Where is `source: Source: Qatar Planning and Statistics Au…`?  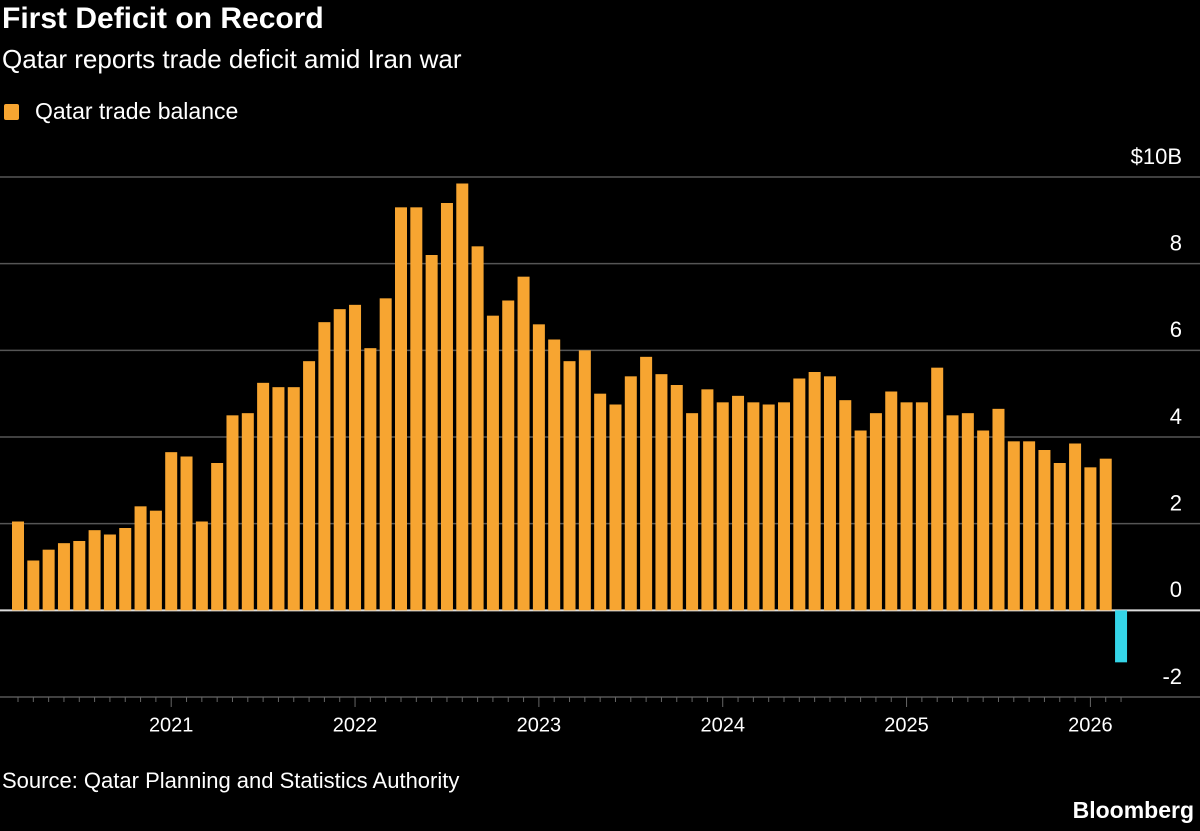
source: Source: Qatar Planning and Statistics Au… is located at coordinates (230, 780).